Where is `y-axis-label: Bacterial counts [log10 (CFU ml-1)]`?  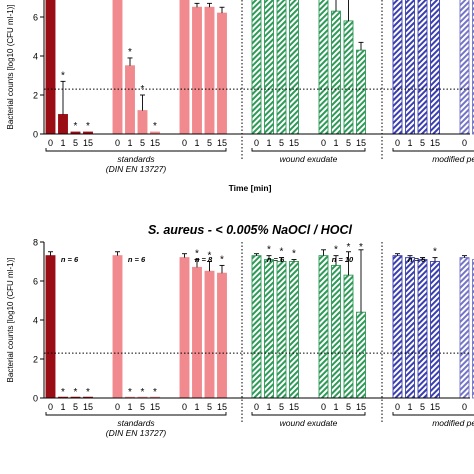
y-axis-label: Bacterial counts [log10 (CFU ml-1)] is located at coordinates (10, 320).